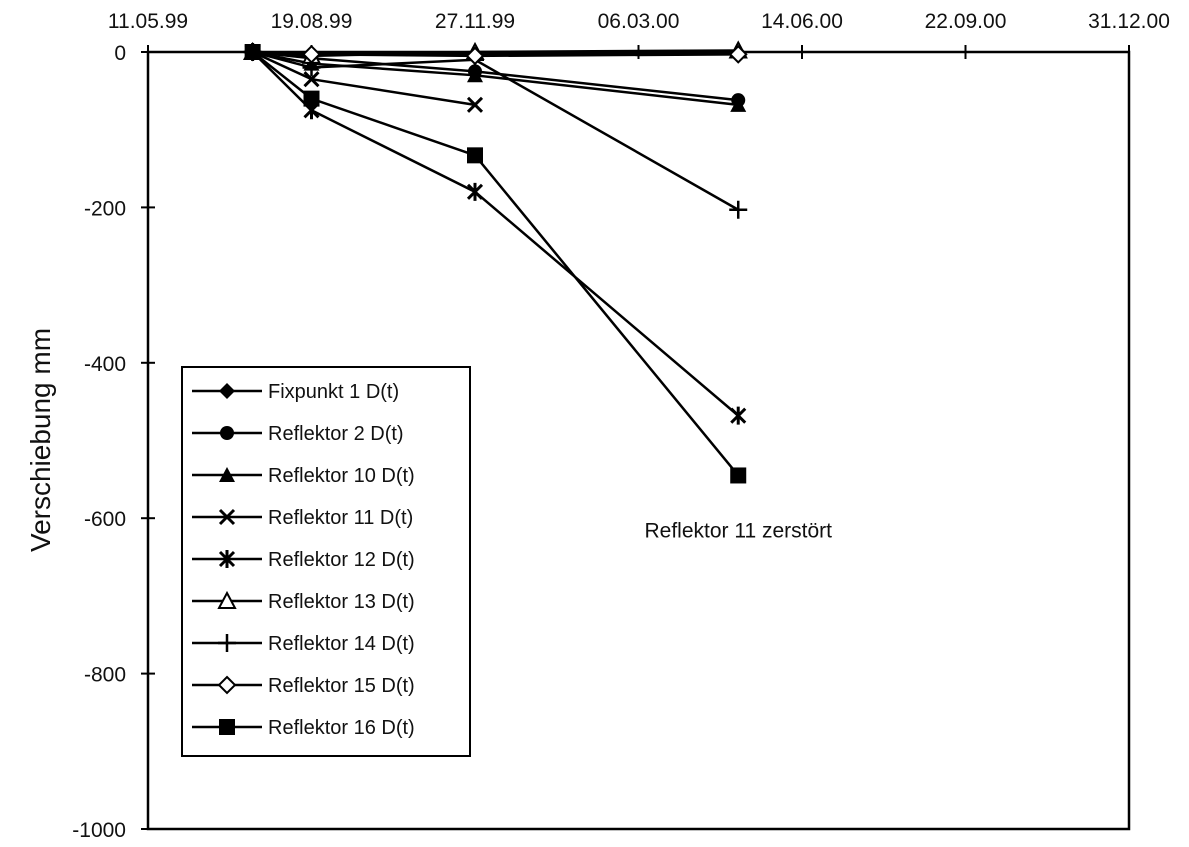 This screenshot has width=1189, height=847. I want to click on legend-label: Reflektor 12 D(t), so click(341, 560).